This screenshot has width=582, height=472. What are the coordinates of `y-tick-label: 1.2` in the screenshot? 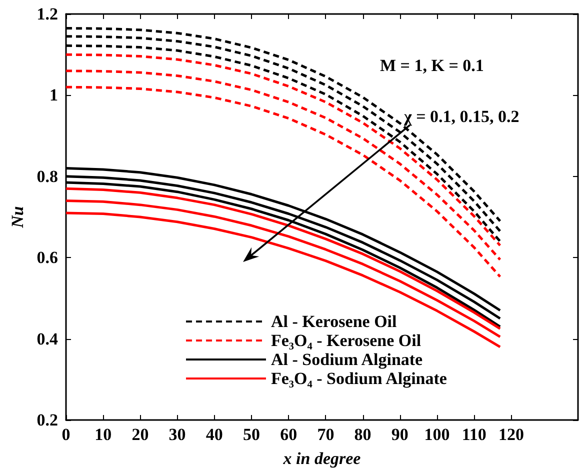 It's located at (47, 14).